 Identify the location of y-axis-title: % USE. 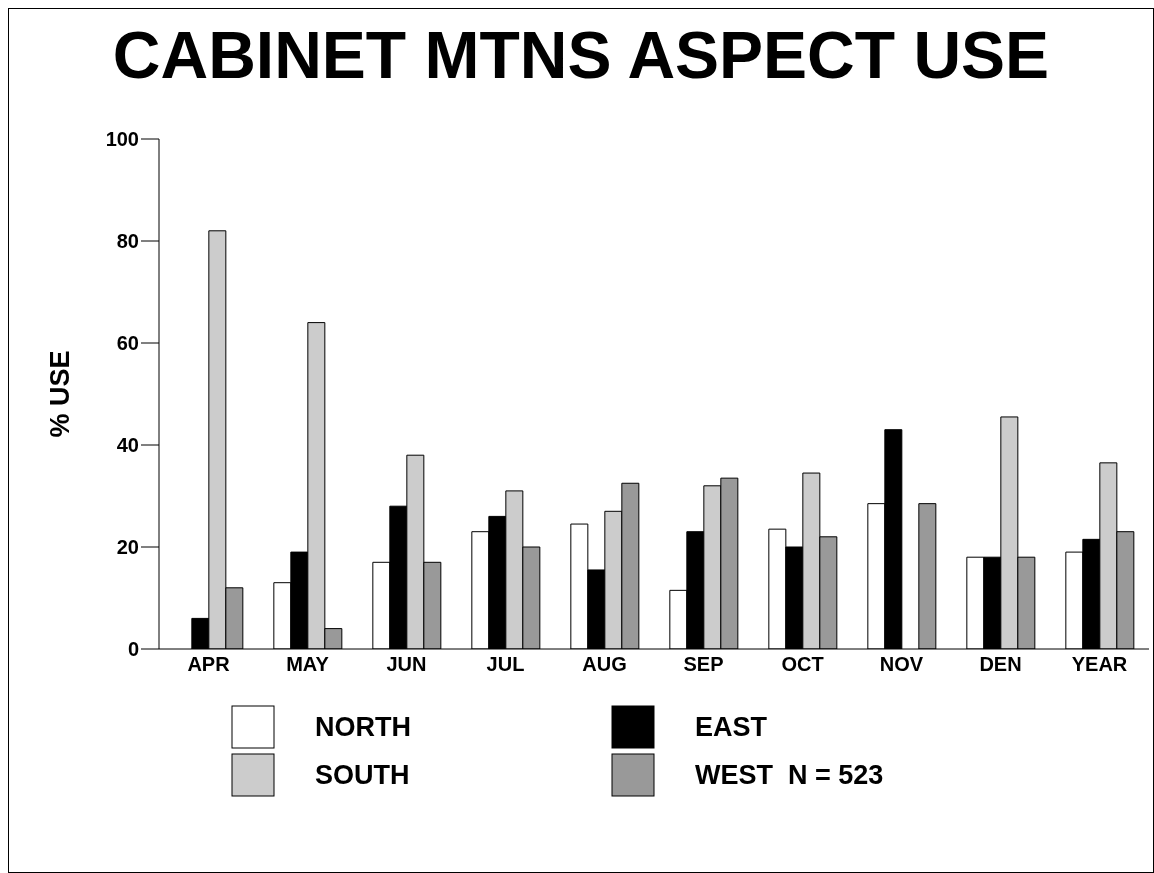
(59, 394).